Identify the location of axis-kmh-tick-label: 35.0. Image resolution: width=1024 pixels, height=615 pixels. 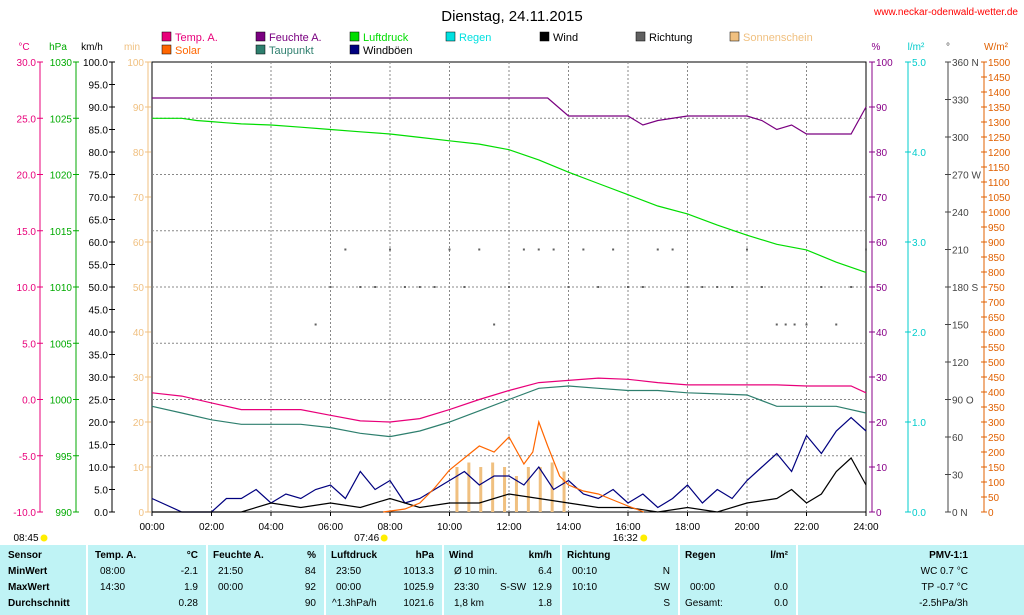
(99, 356).